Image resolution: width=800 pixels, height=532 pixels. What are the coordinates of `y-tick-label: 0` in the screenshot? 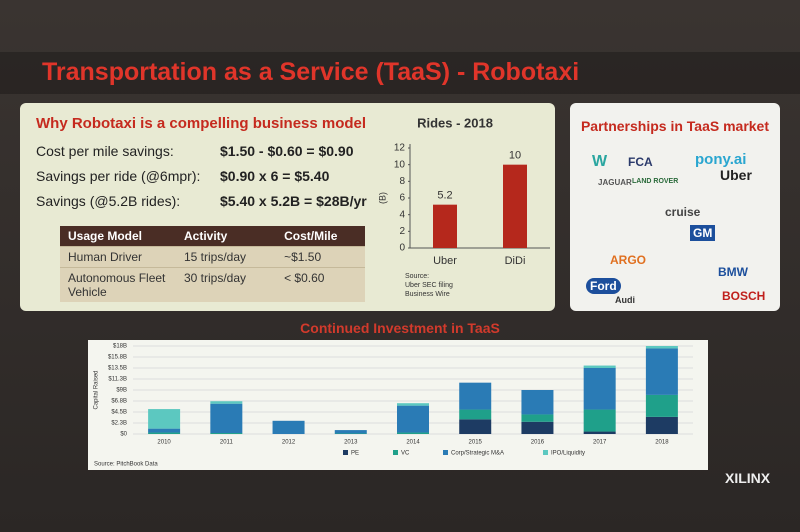 It's located at (402, 248).